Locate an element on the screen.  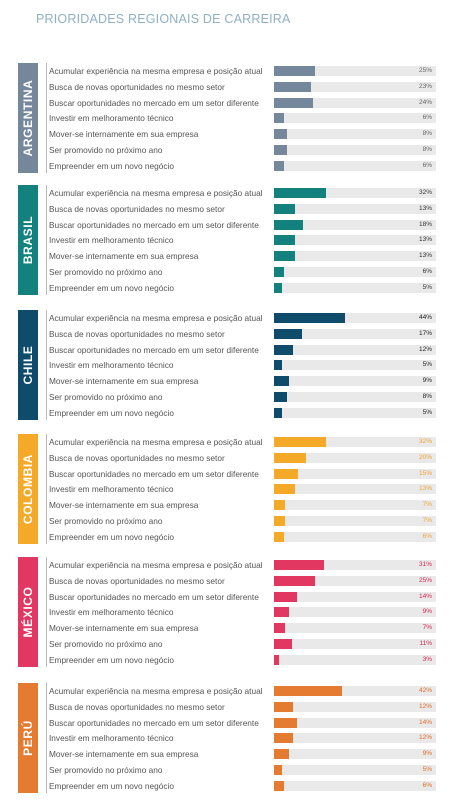
country-tab: CHILE is located at coordinates (28, 365).